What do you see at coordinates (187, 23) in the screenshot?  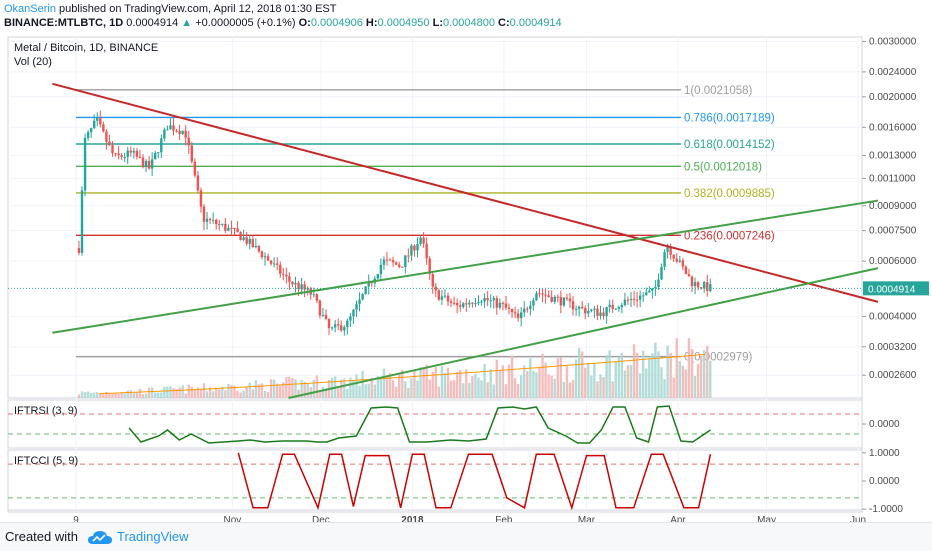 I see `change-arrow-icon: ▲` at bounding box center [187, 23].